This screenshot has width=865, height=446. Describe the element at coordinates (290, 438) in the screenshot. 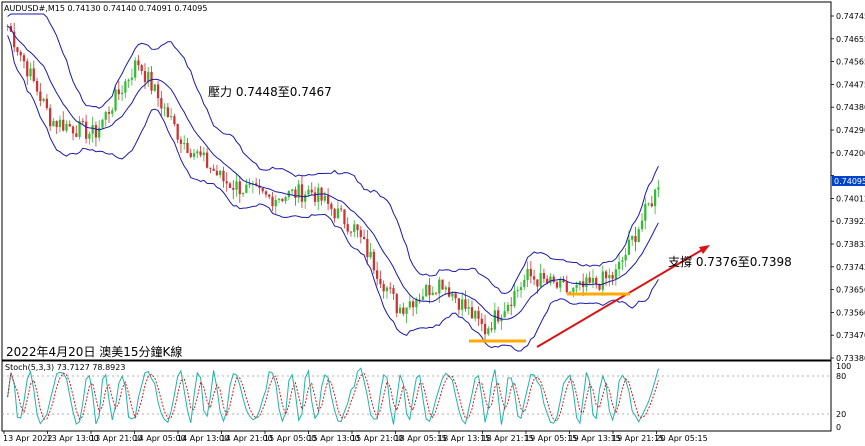

I see `time-tick-label: 15 Apr 05:00` at that location.